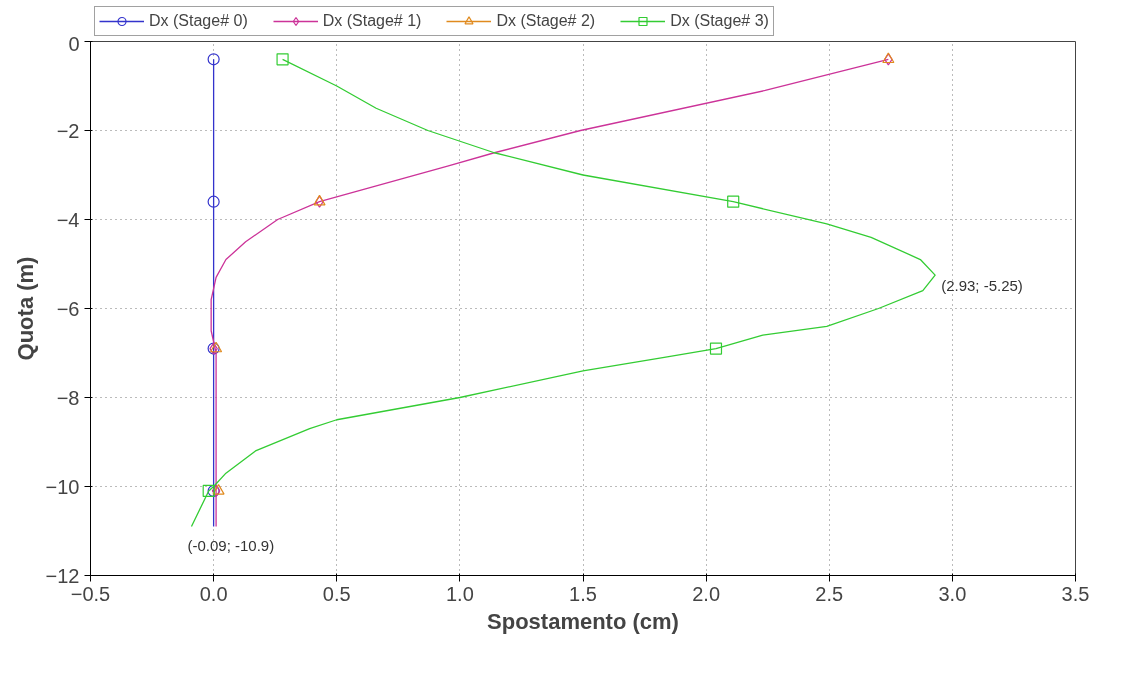 The image size is (1134, 685). I want to click on x-tick-label: 2.0, so click(706, 593).